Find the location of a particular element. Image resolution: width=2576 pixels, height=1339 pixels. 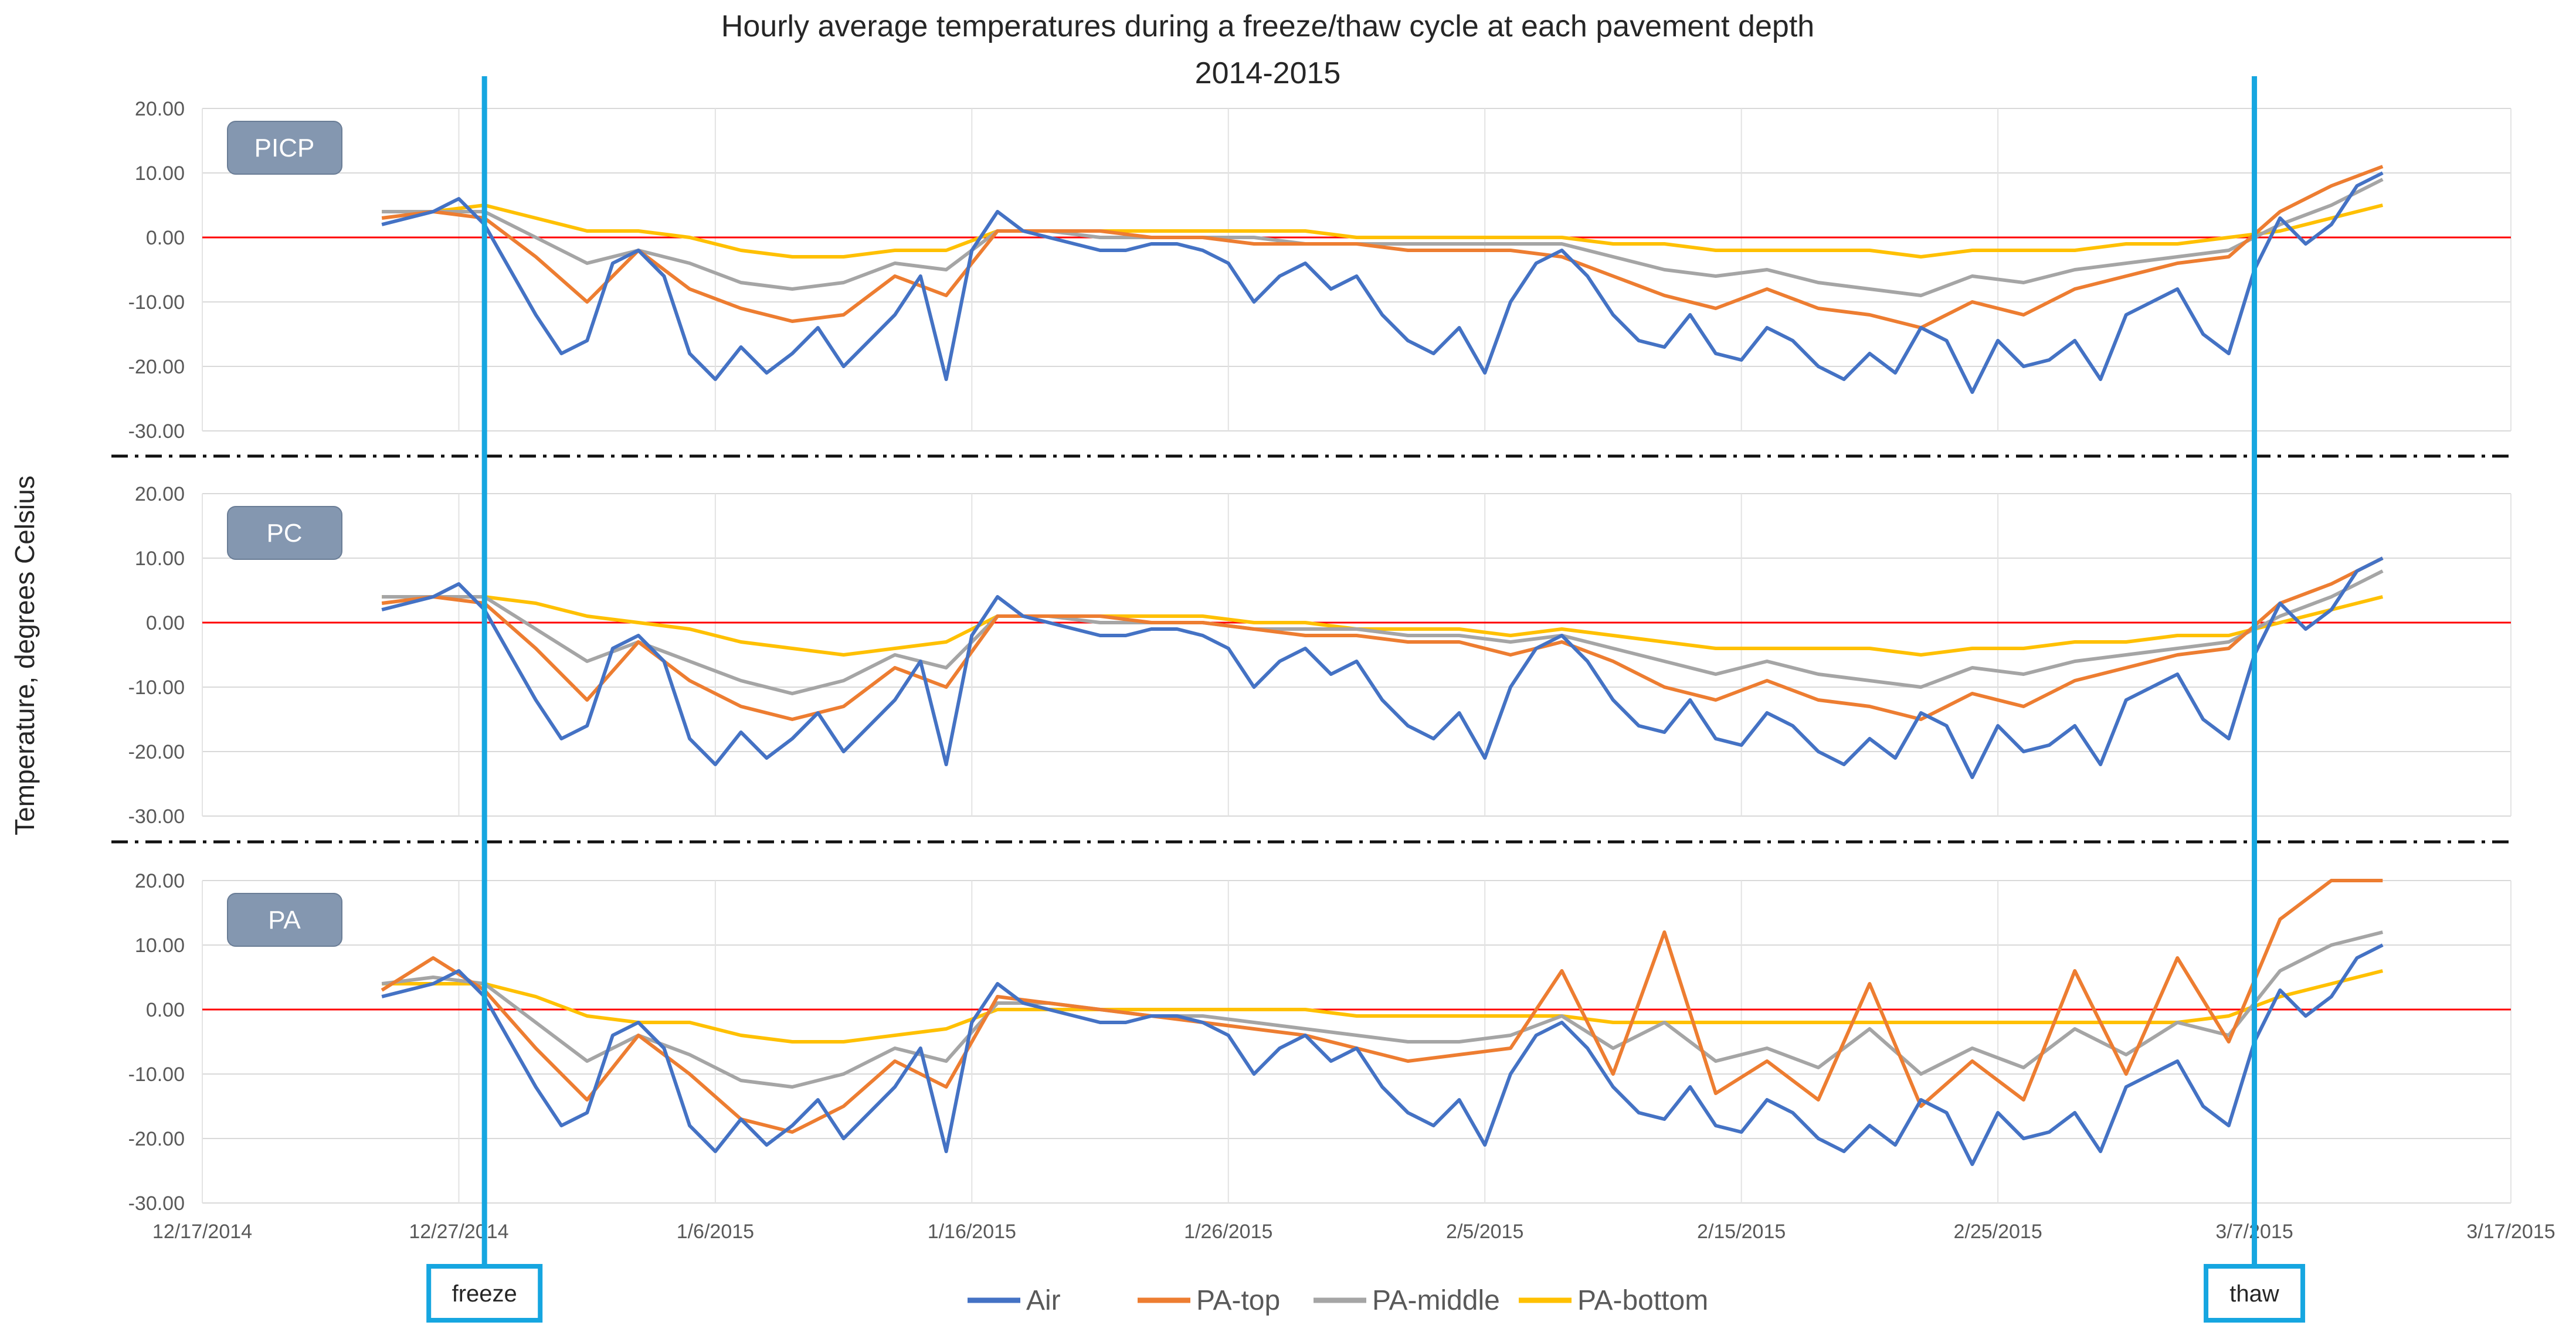

panel-pa-label: PA is located at coordinates (284, 920).